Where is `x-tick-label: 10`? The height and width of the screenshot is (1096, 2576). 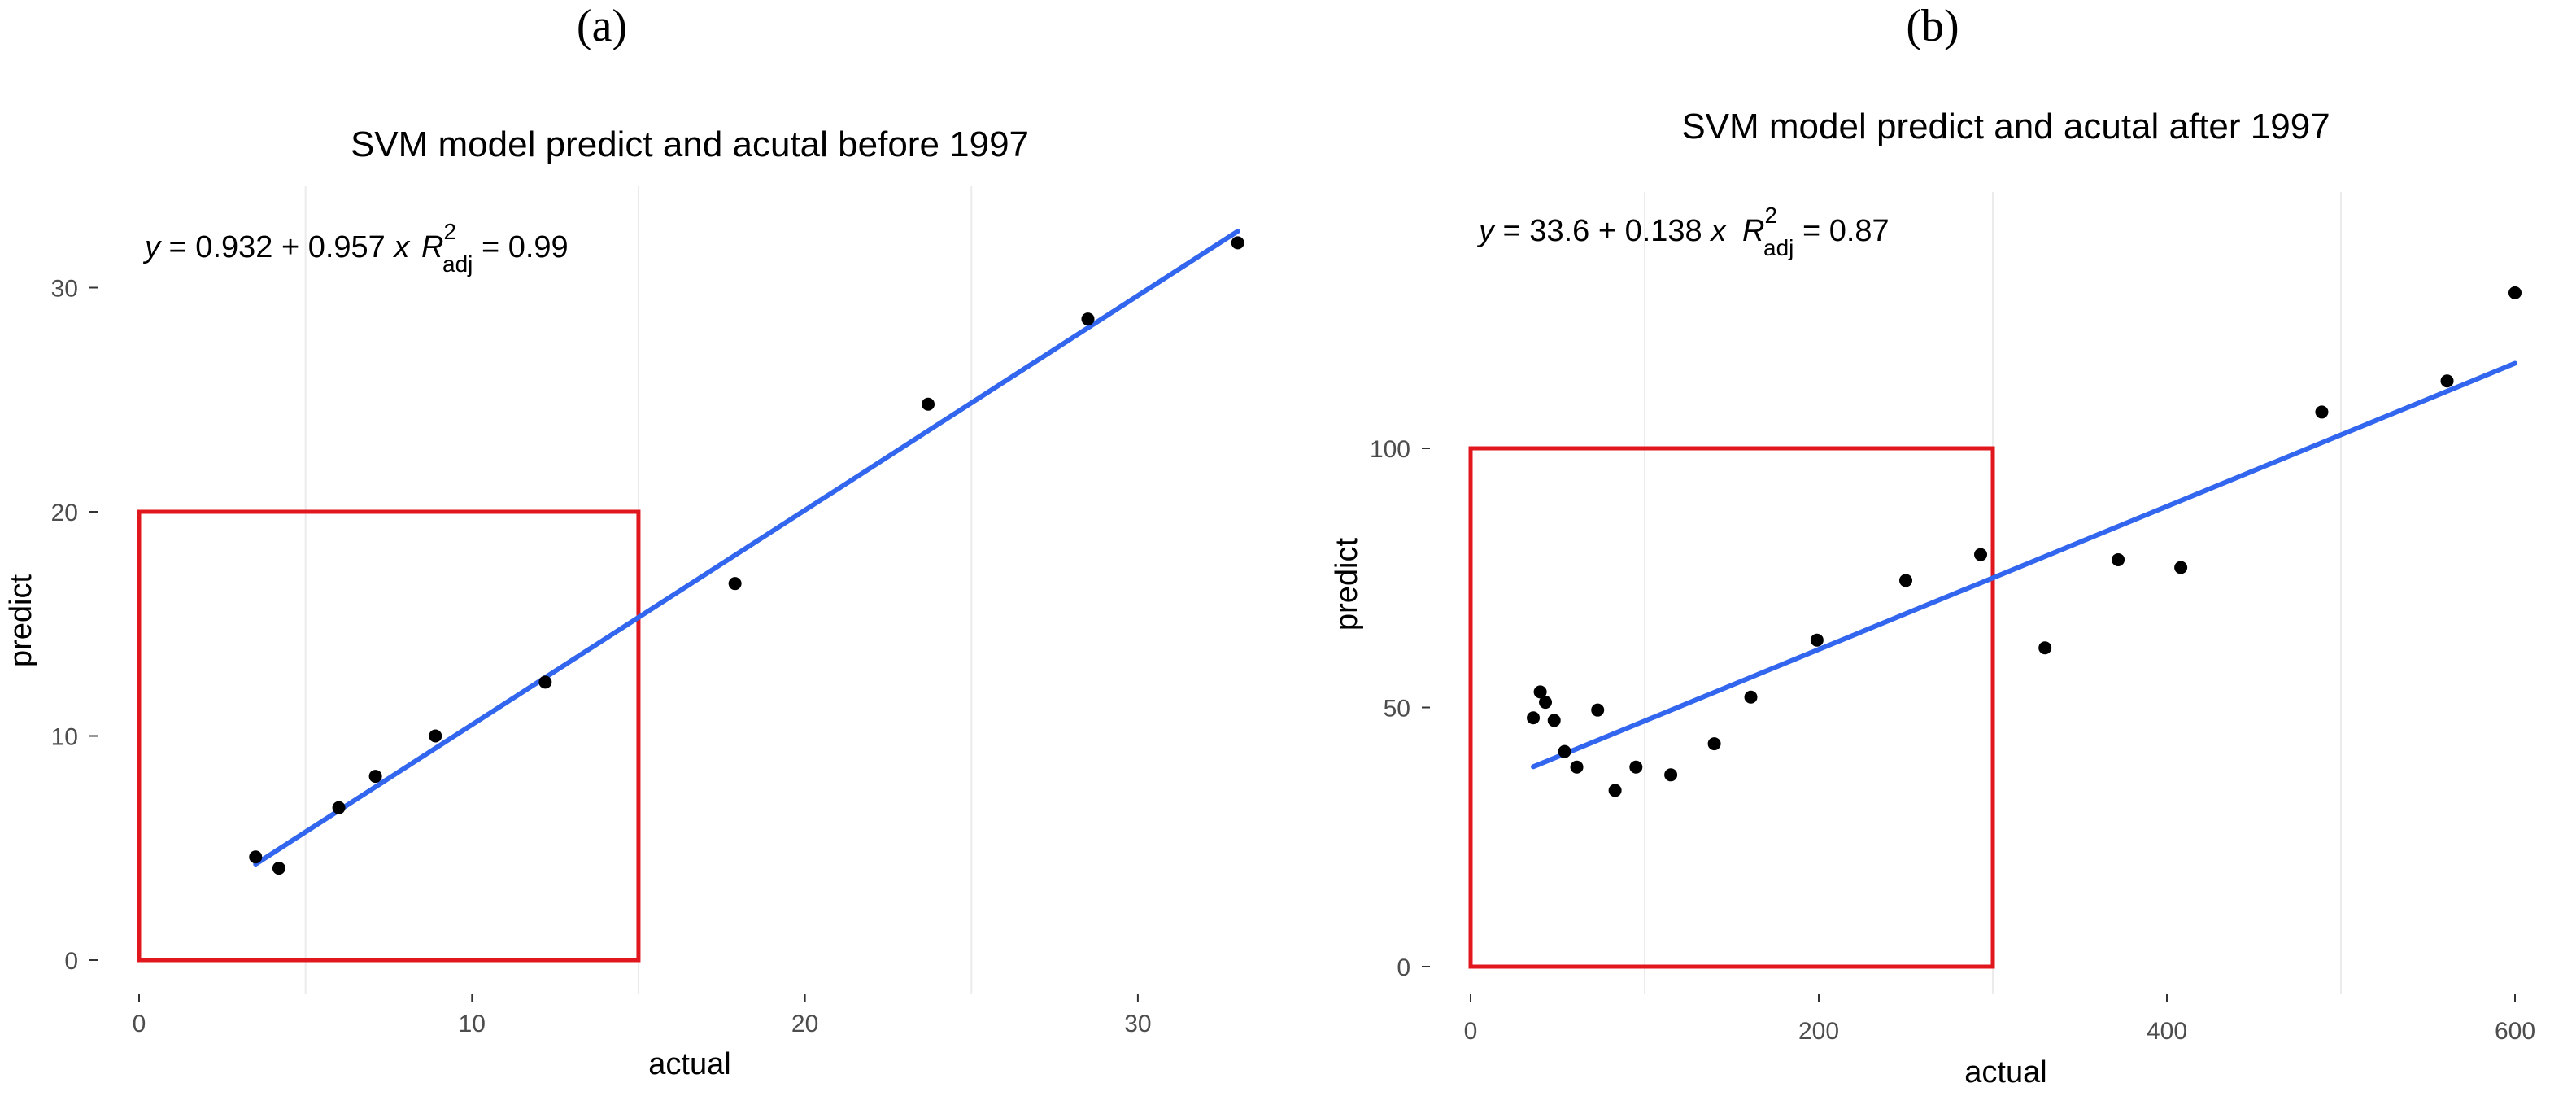 x-tick-label: 10 is located at coordinates (472, 1024).